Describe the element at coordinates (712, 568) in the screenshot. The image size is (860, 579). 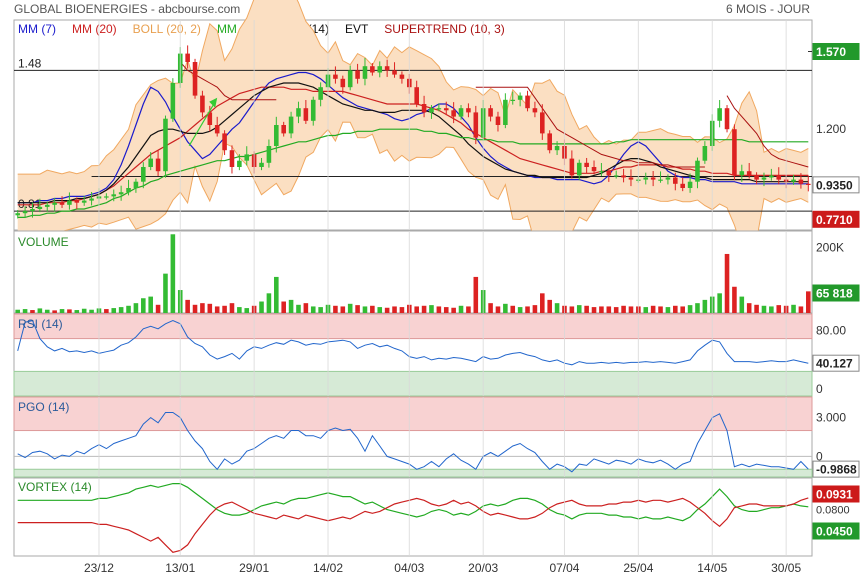
I see `x-tick-label: 14/05` at that location.